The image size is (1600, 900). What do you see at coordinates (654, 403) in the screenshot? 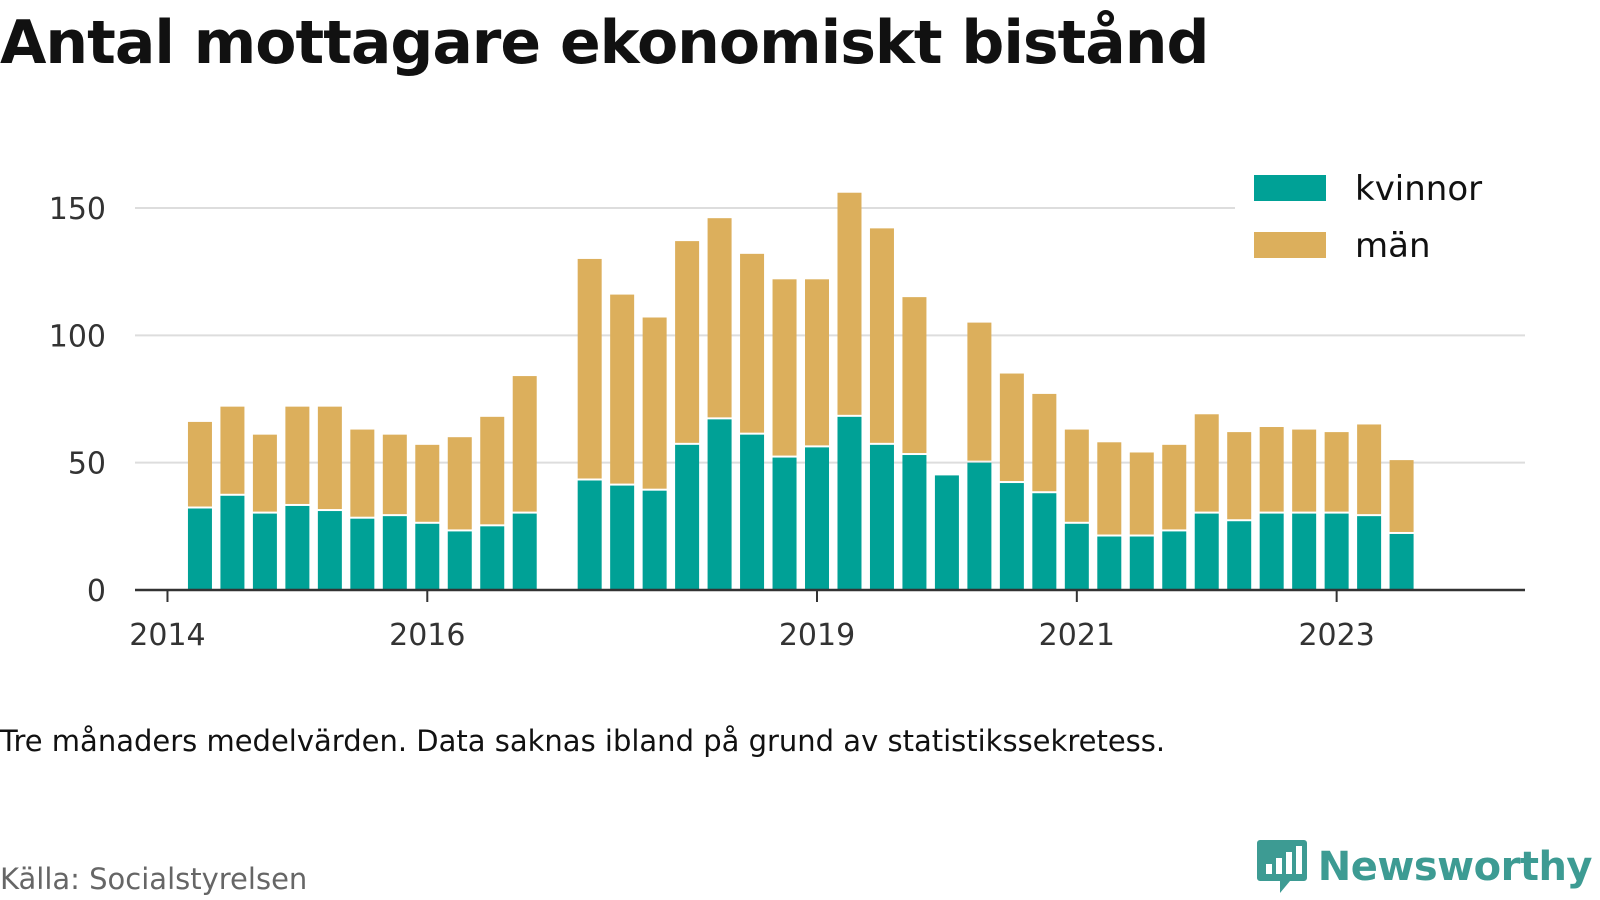
I see `bar-män-13` at bounding box center [654, 403].